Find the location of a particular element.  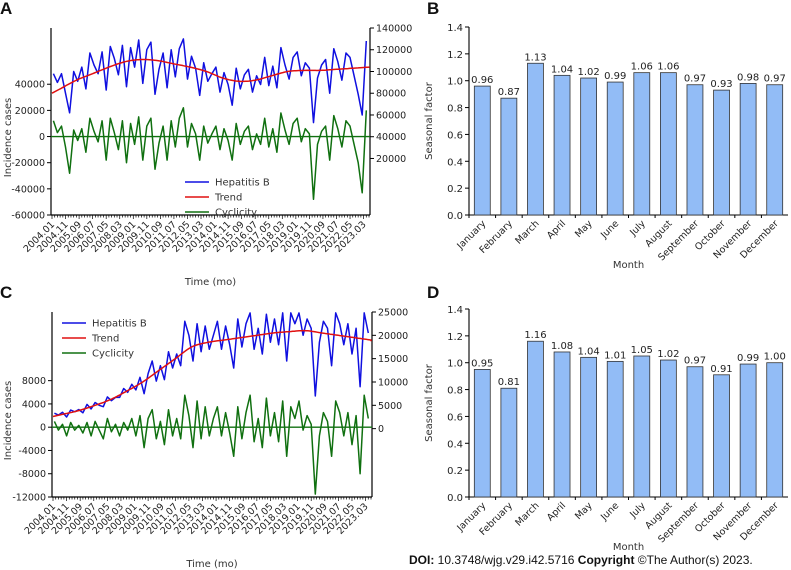

left-tick-label: 20000 is located at coordinates (30, 111).